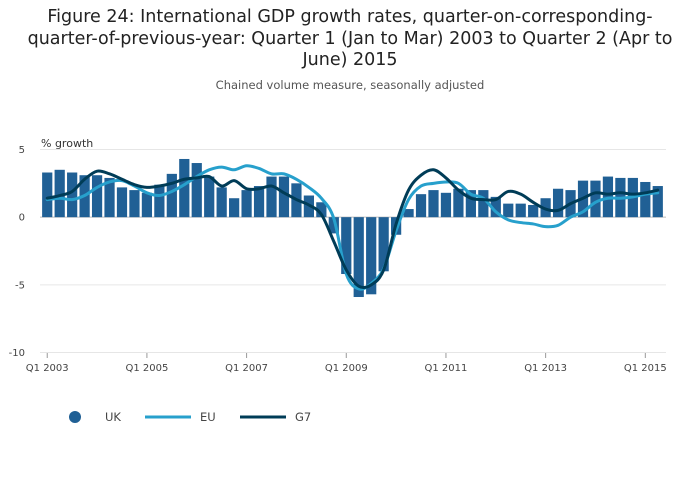  Describe the element at coordinates (17, 252) in the screenshot. I see `y-tick-labels: 5 0 -5 -10` at that location.